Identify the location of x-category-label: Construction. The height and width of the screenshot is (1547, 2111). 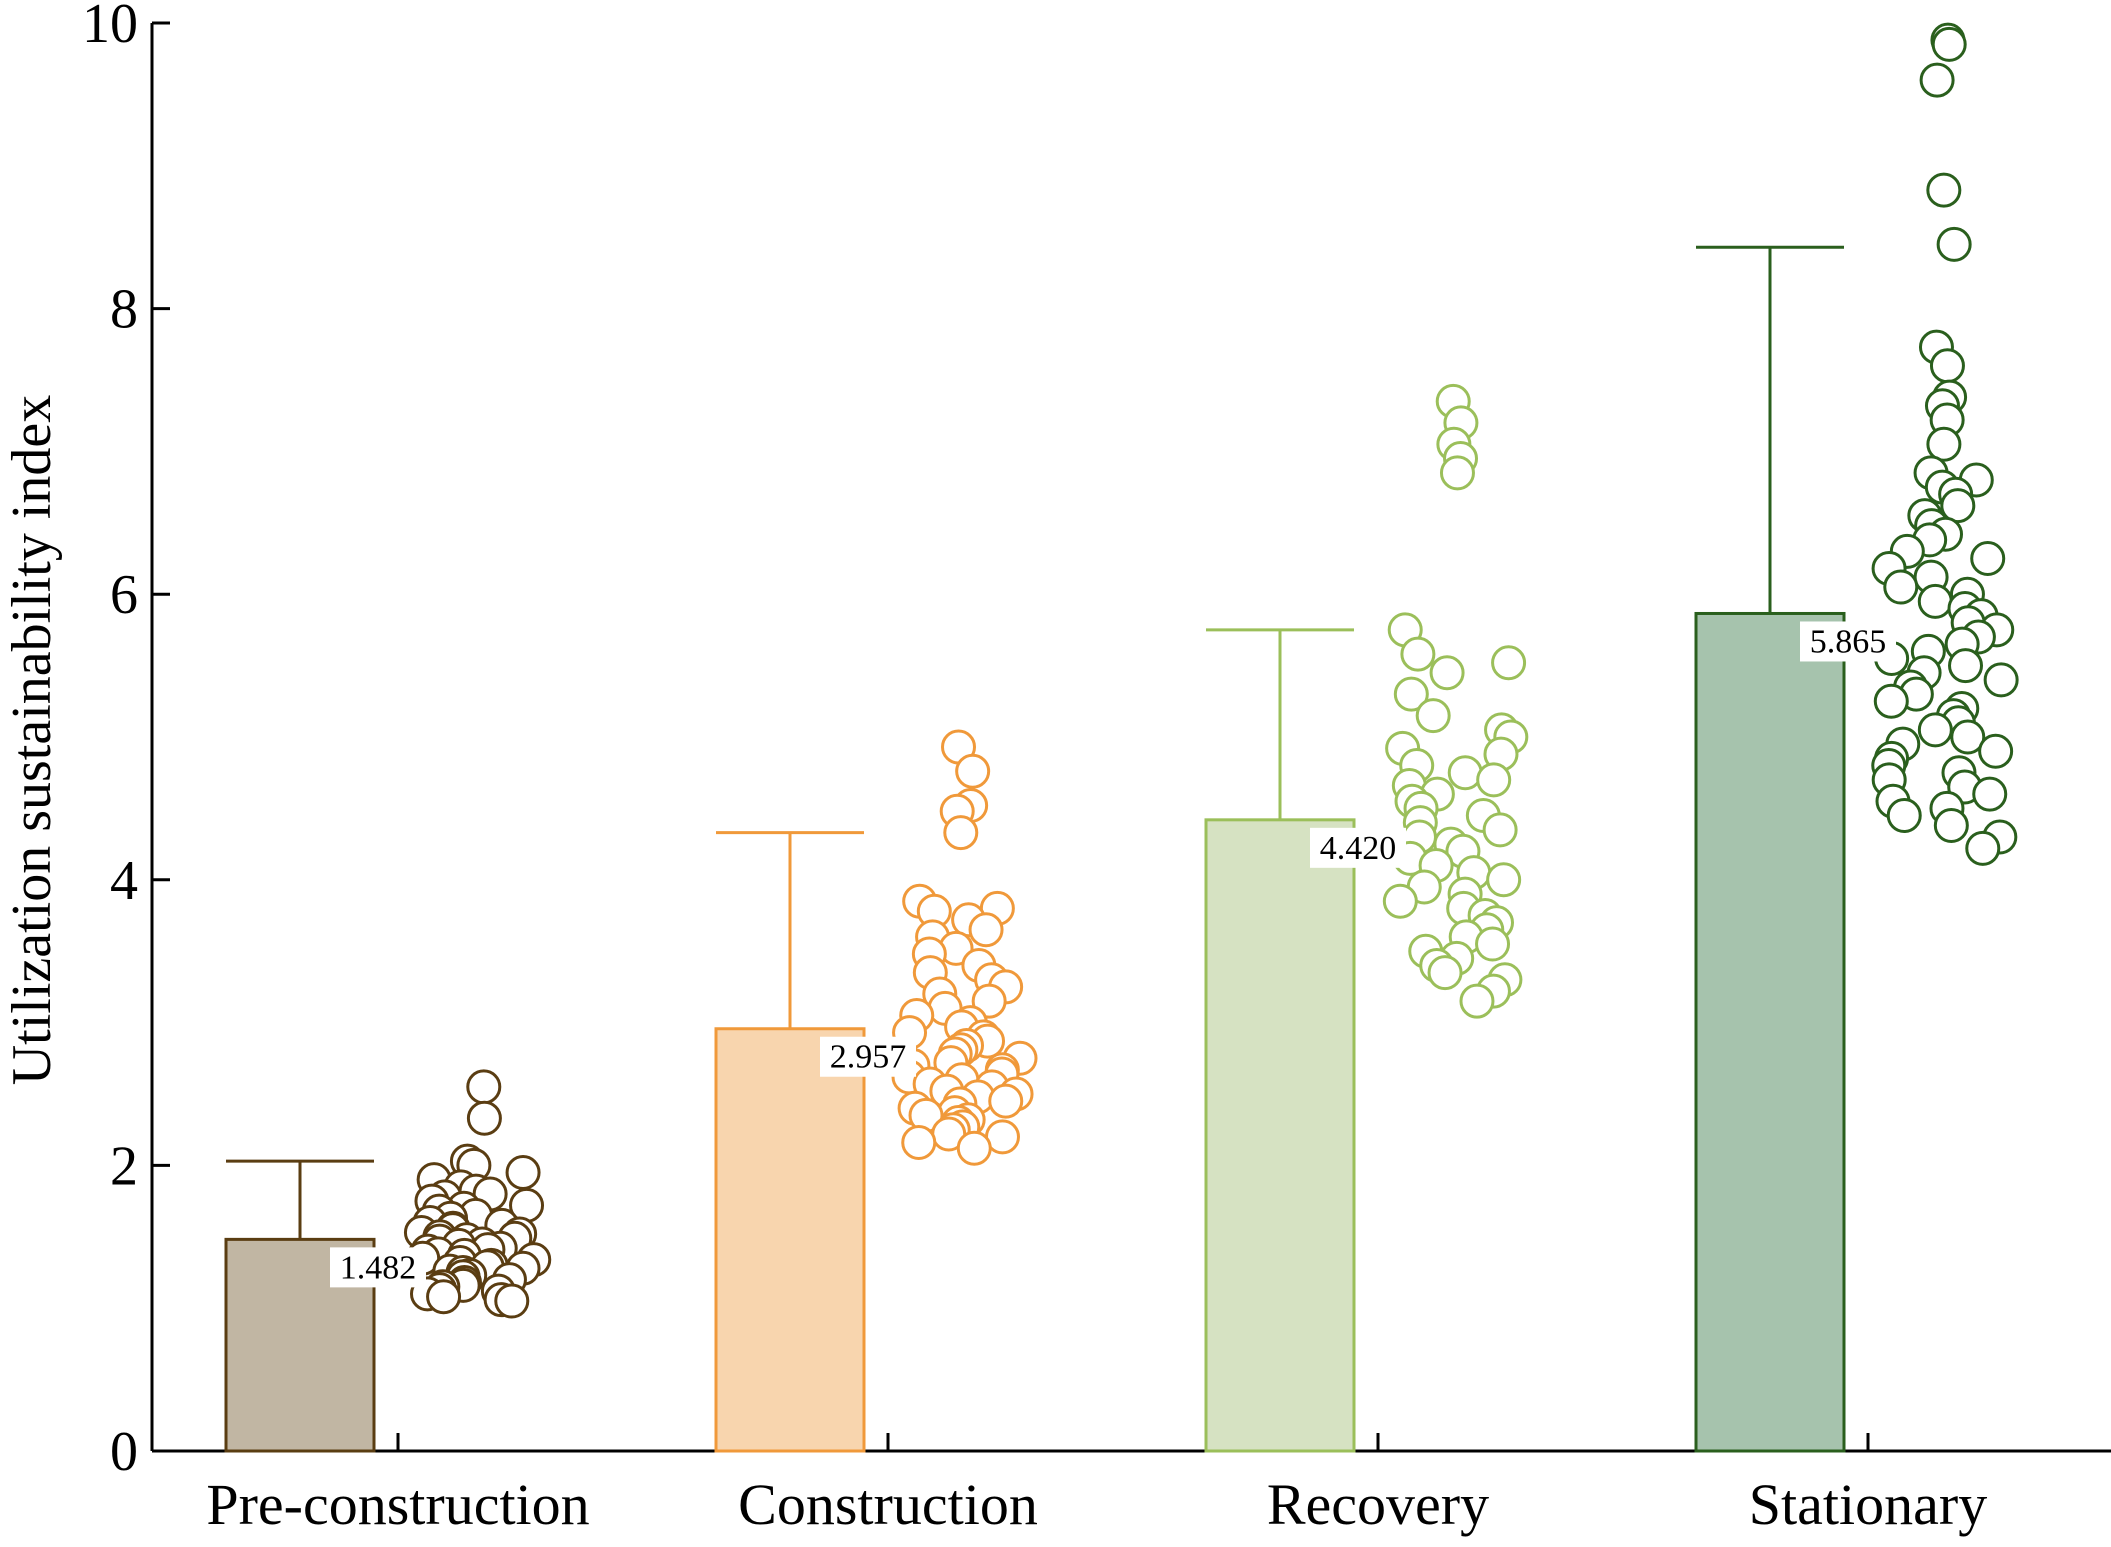
(888, 1504).